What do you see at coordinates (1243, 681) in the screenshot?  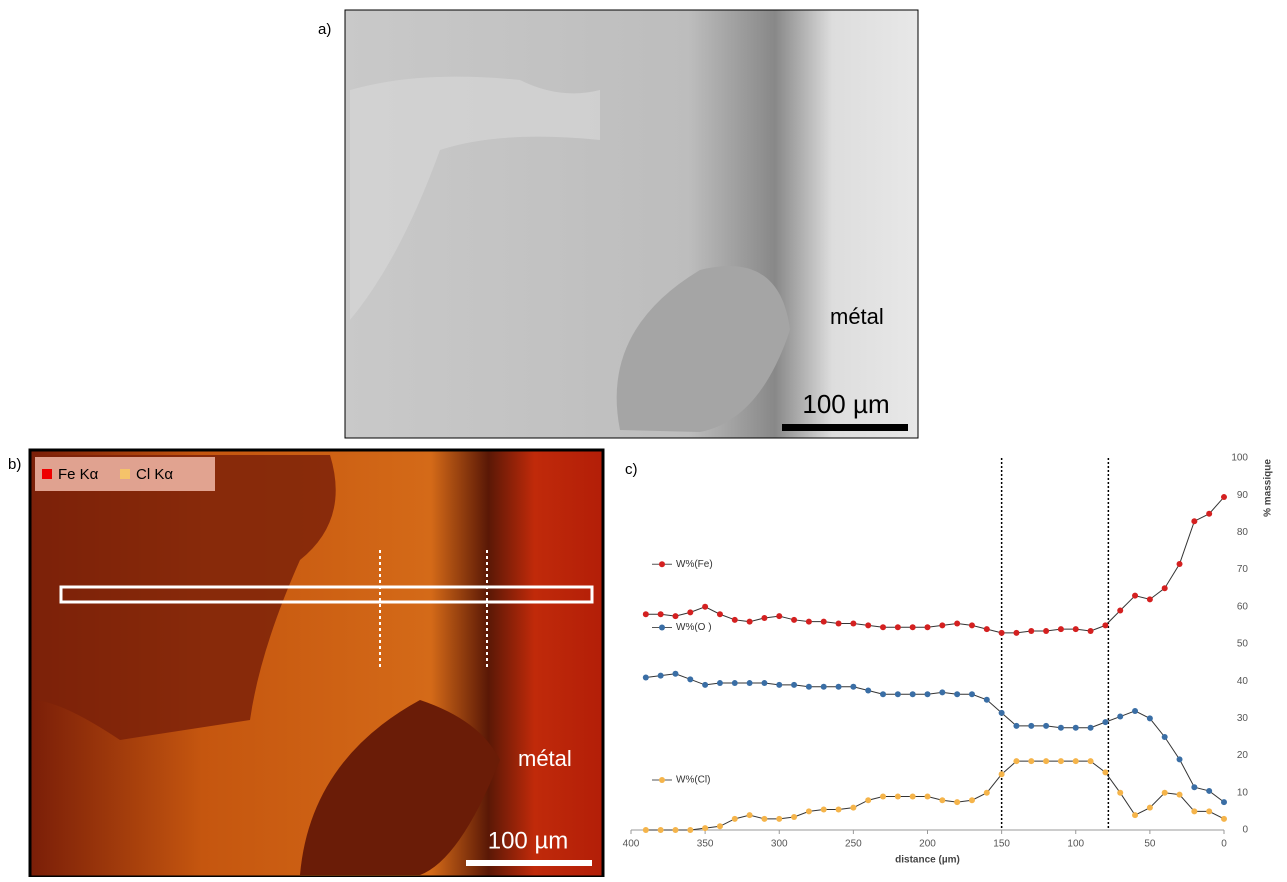 I see `y-tick-label: 40` at bounding box center [1243, 681].